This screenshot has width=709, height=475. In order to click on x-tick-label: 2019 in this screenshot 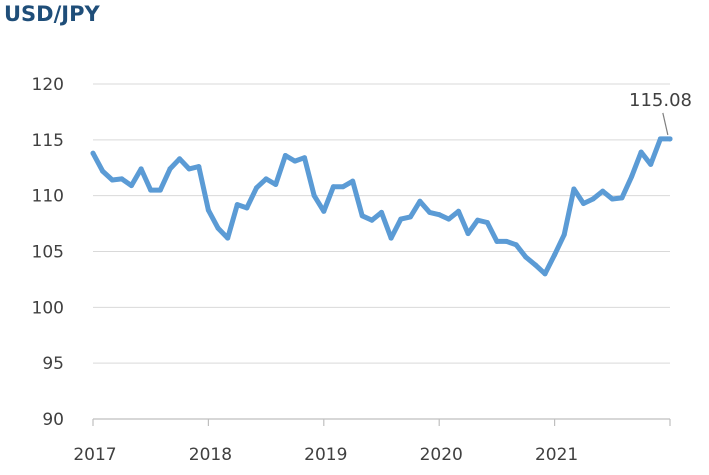, I will do `click(325, 455)`.